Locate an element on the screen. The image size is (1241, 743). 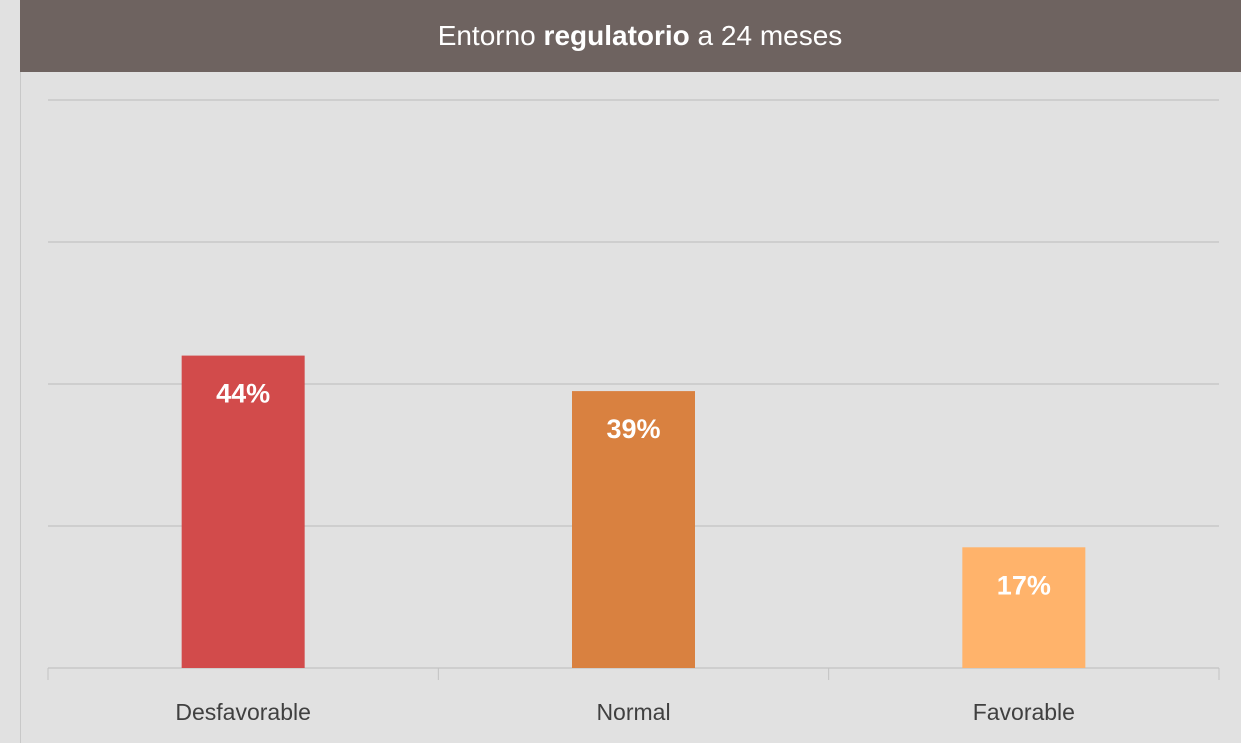
x-tick-label: Desfavorable is located at coordinates (243, 712).